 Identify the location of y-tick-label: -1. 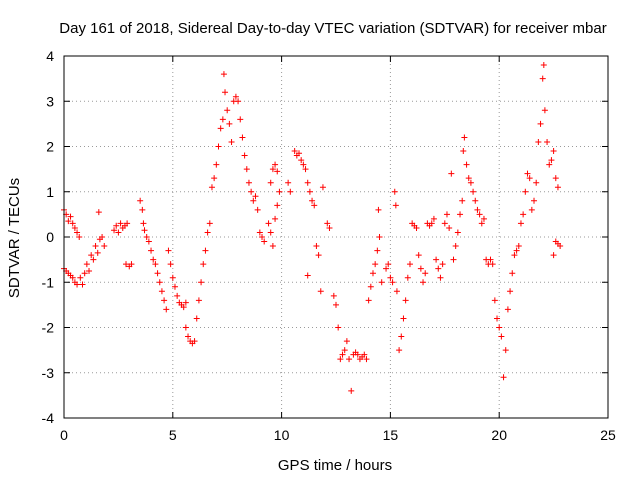
(48, 282).